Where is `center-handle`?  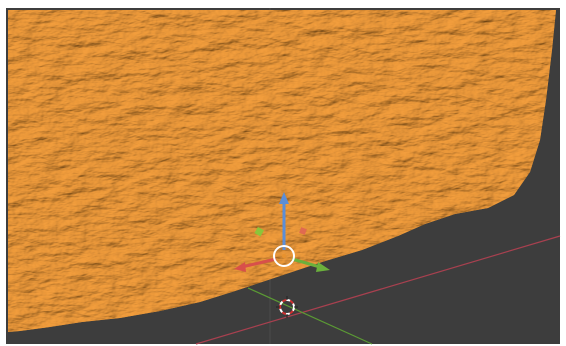
center-handle is located at coordinates (284, 256).